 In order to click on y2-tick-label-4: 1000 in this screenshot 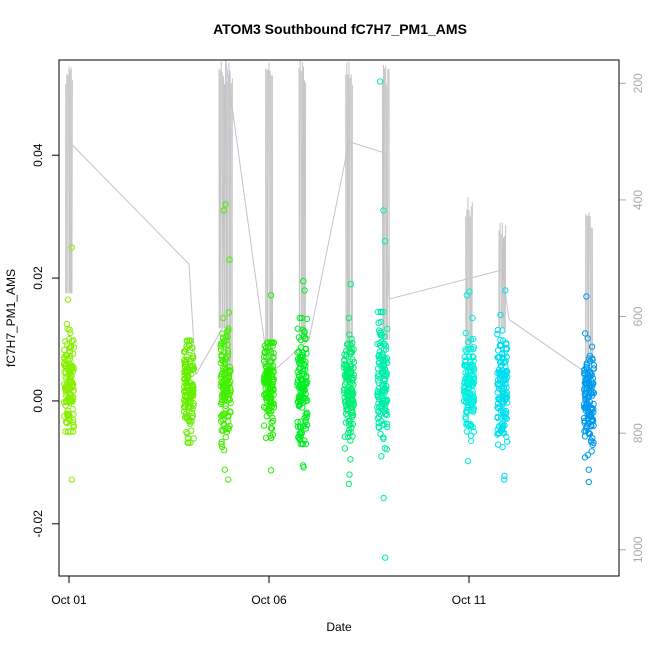, I will do `click(638, 549)`.